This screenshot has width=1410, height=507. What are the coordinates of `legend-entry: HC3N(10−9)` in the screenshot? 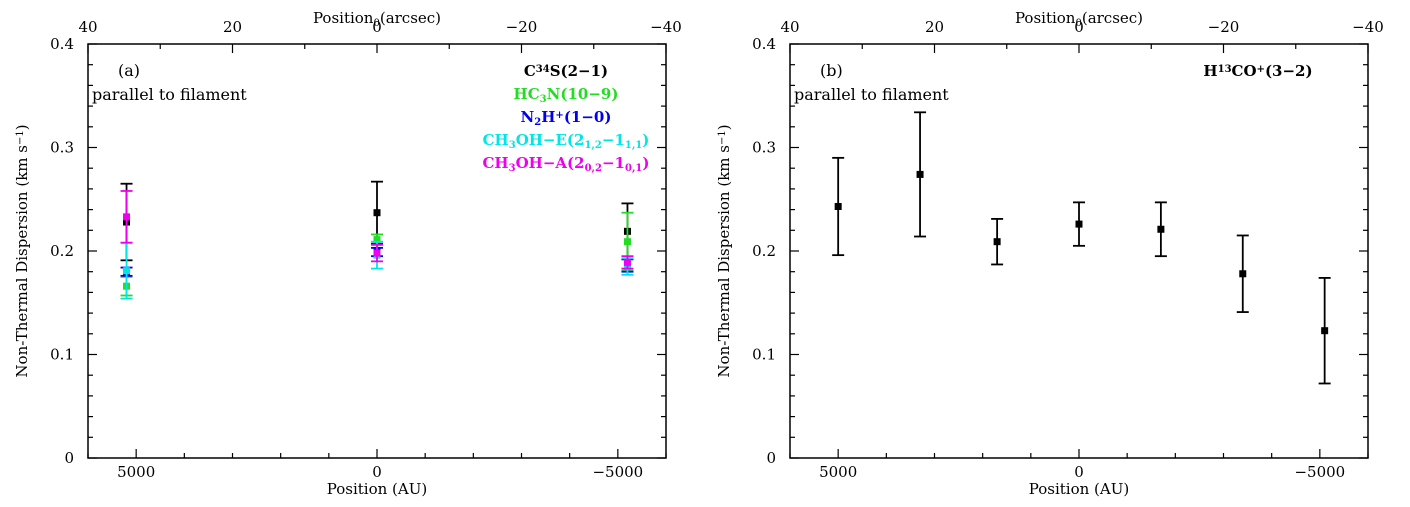 It's located at (566, 95).